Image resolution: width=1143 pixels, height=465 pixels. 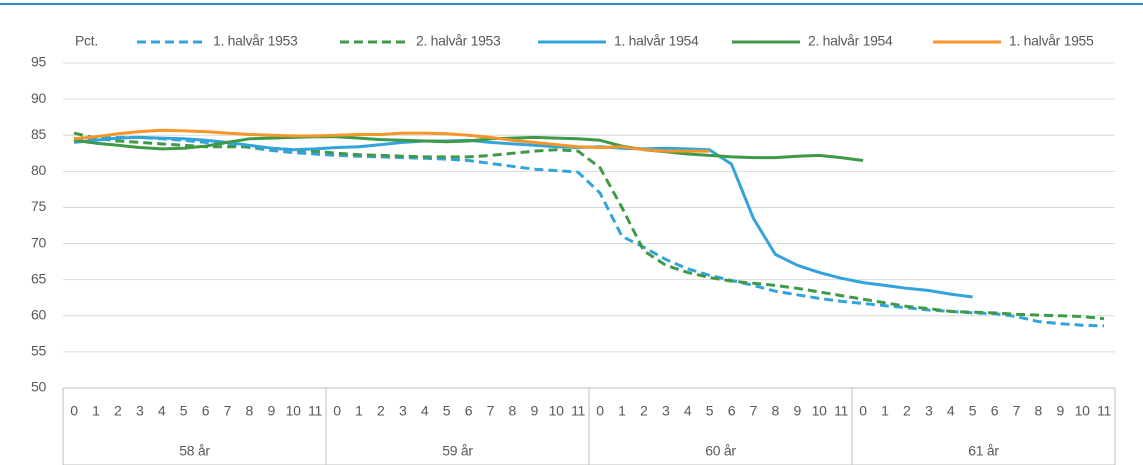 I want to click on y-tick-label: 80, so click(x=38, y=170).